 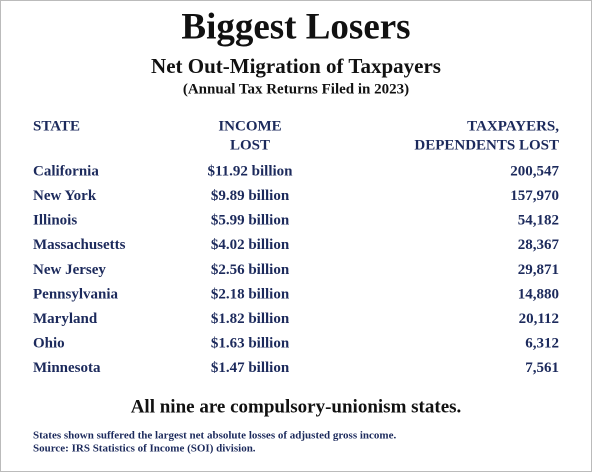 What do you see at coordinates (67, 368) in the screenshot?
I see `table-cell: Minnesota` at bounding box center [67, 368].